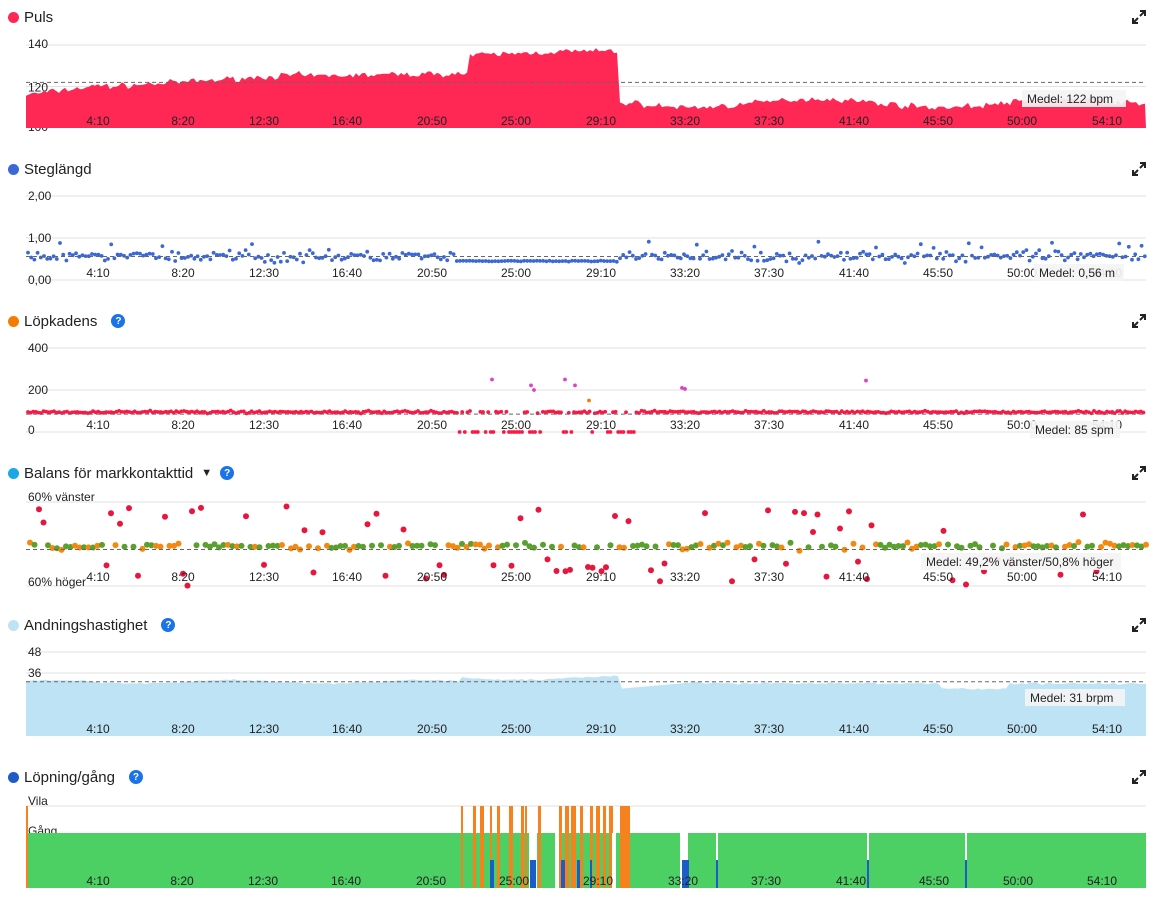 The image size is (1164, 901). What do you see at coordinates (40, 238) in the screenshot?
I see `y-axis-label: 1,00` at bounding box center [40, 238].